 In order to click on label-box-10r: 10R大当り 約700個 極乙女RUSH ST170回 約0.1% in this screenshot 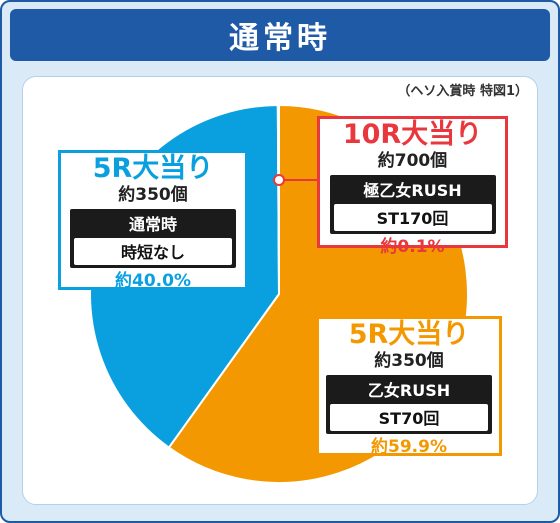, I will do `click(412, 186)`.